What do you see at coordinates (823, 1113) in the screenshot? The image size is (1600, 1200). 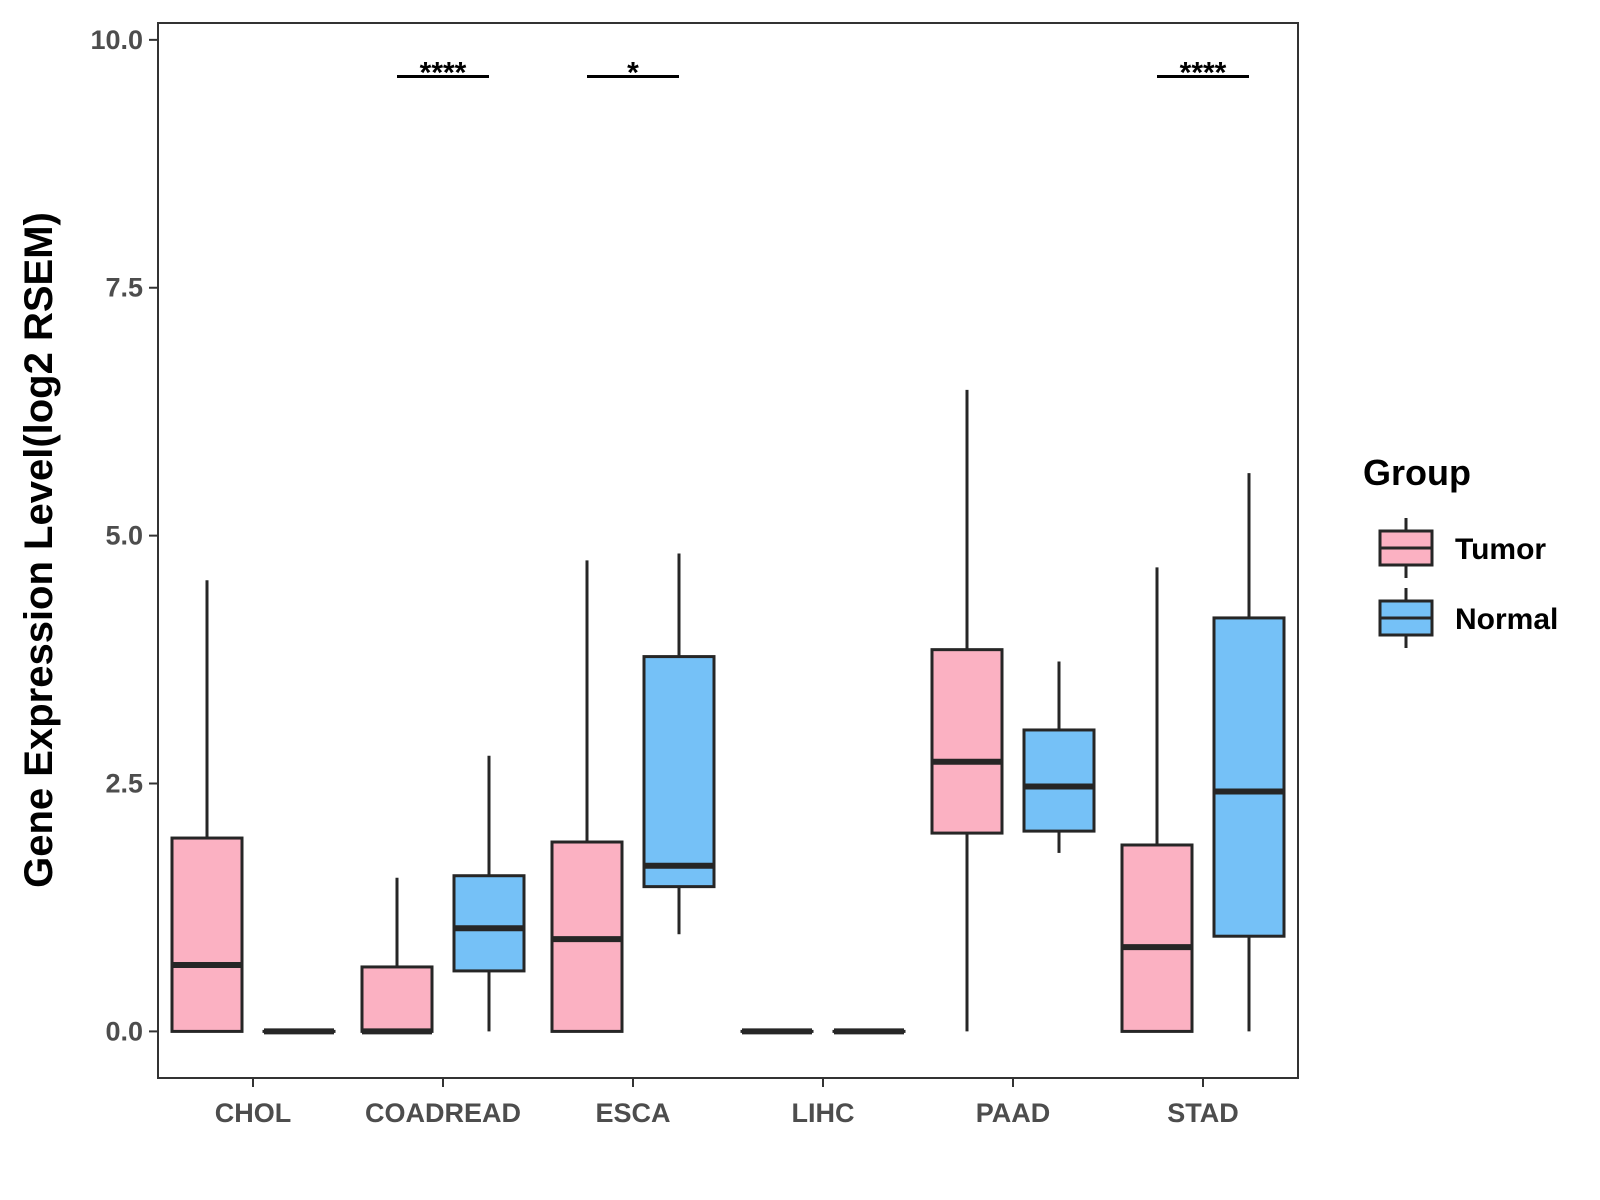 I see `x-tick-label: LIHC` at bounding box center [823, 1113].